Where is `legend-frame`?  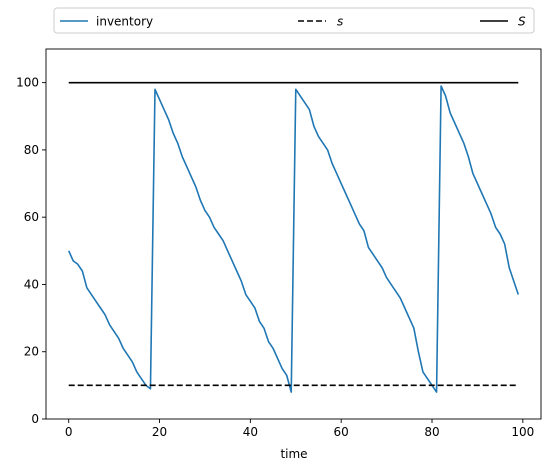
legend-frame is located at coordinates (294, 20).